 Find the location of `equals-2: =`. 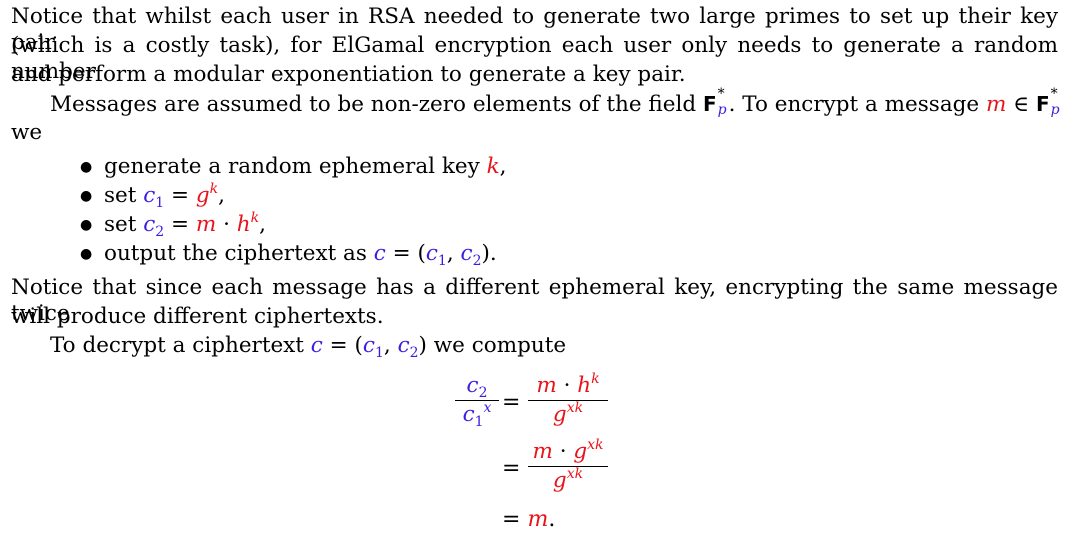

equals-2: = is located at coordinates (511, 468).